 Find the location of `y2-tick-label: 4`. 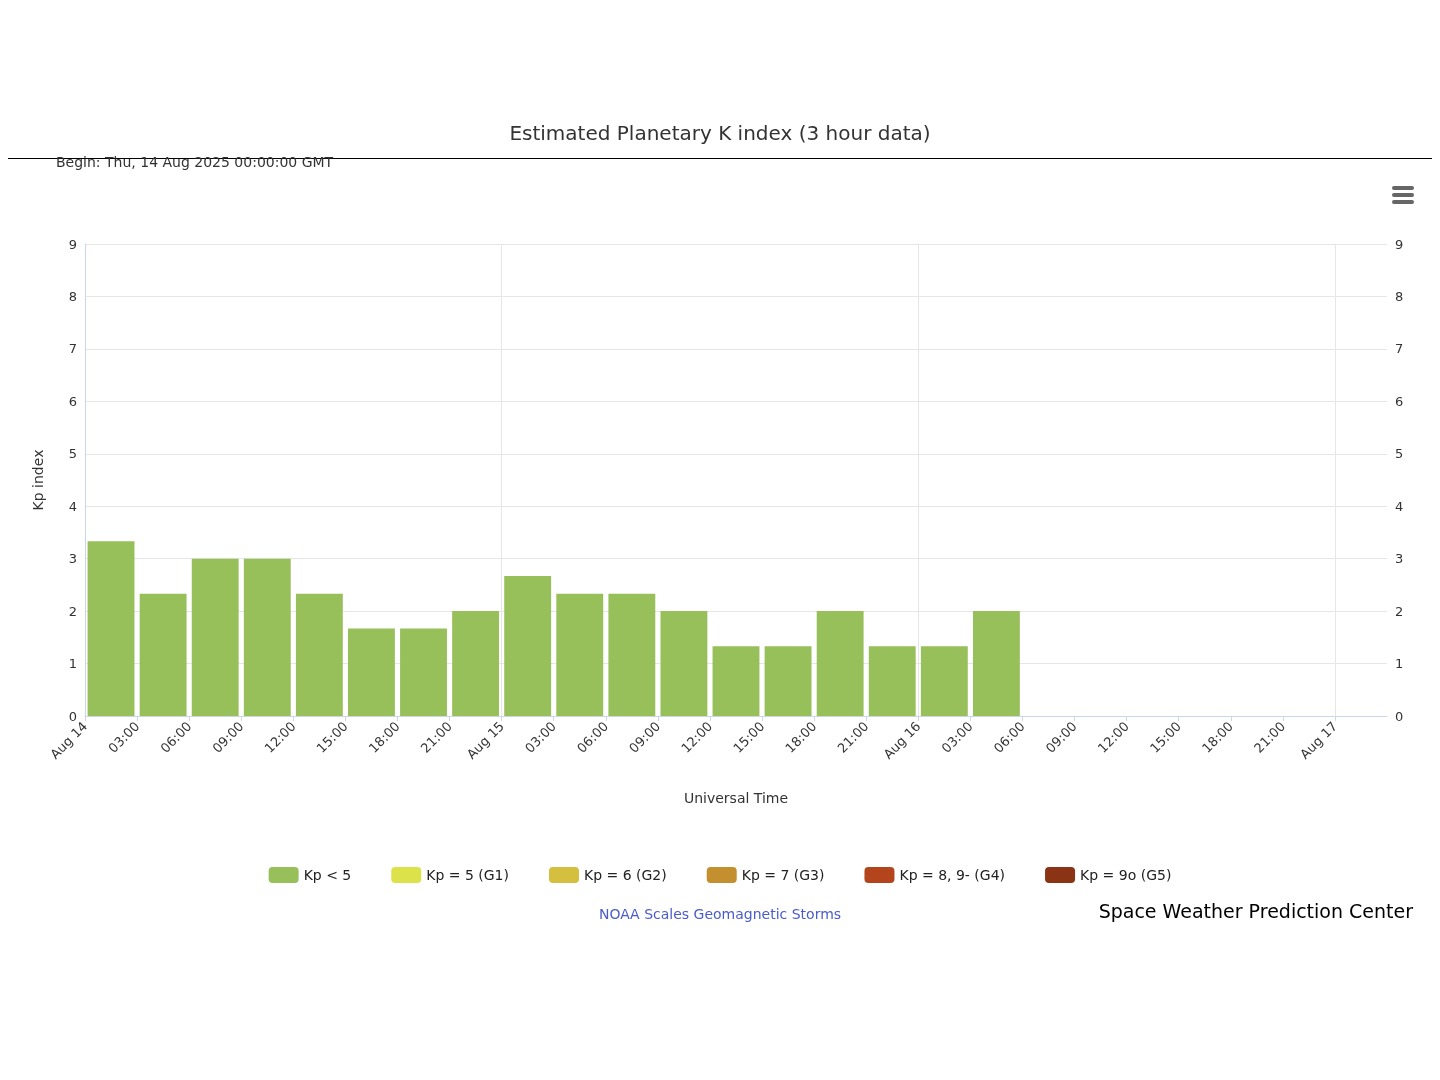

y2-tick-label: 4 is located at coordinates (1399, 506).